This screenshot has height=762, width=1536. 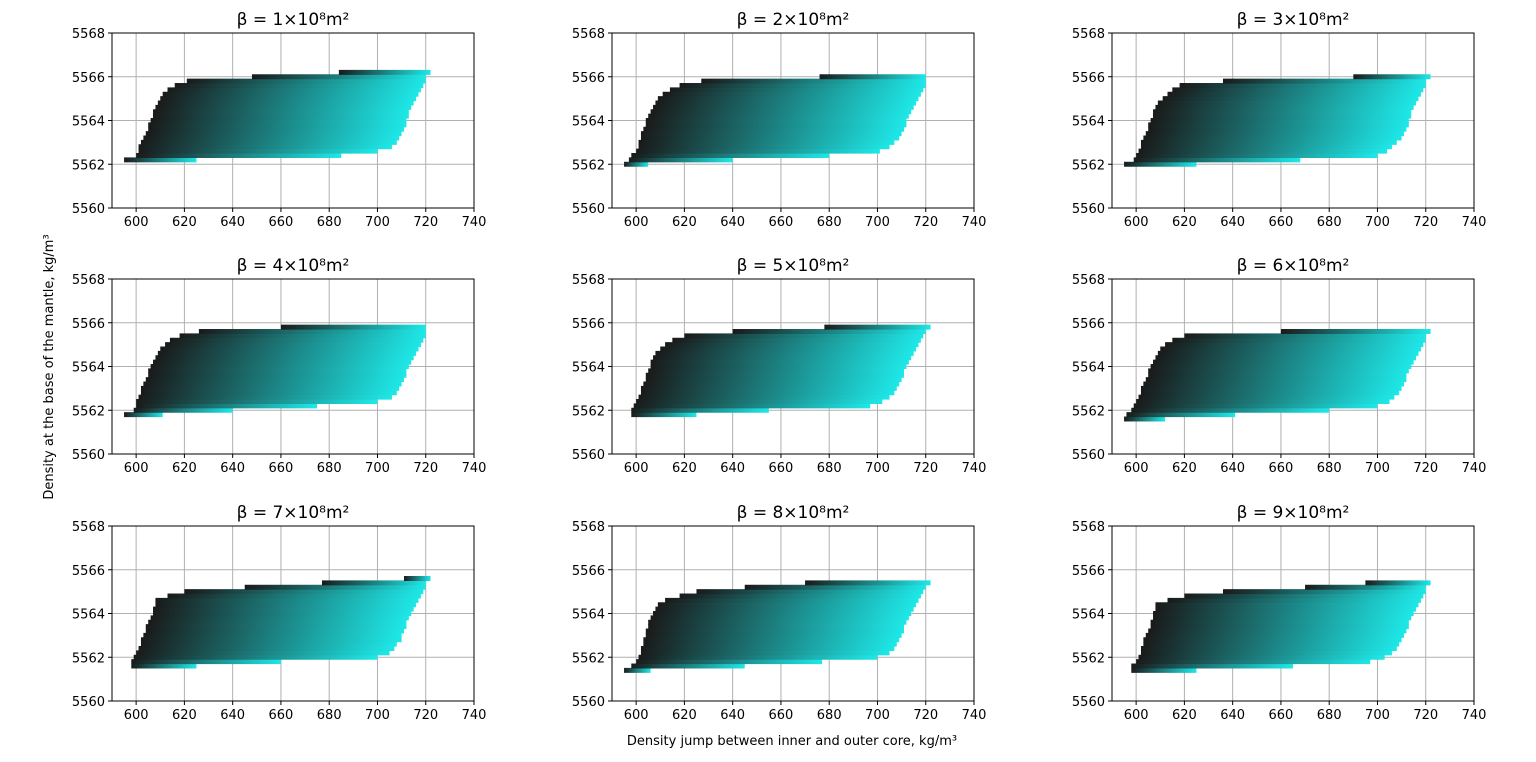 I want to click on x-tick-label: 660, so click(x=1281, y=468).